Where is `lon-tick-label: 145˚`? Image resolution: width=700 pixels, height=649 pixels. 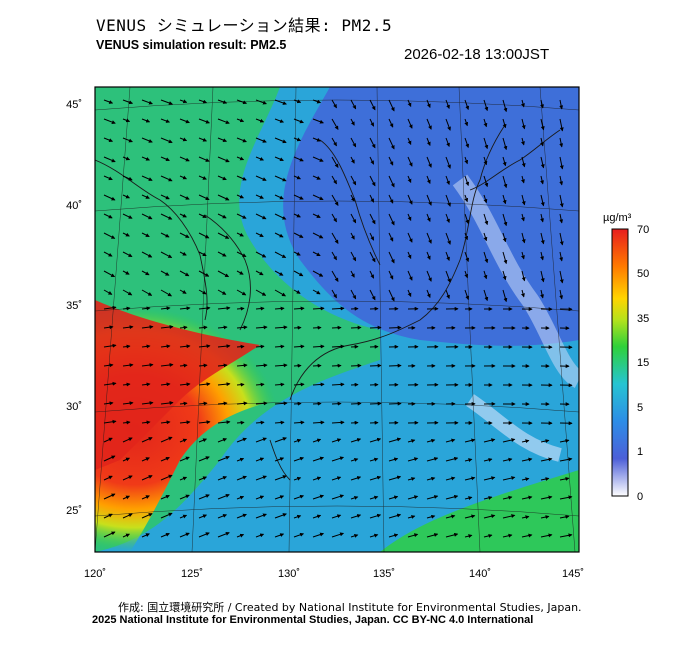
lon-tick-label: 145˚ is located at coordinates (573, 574).